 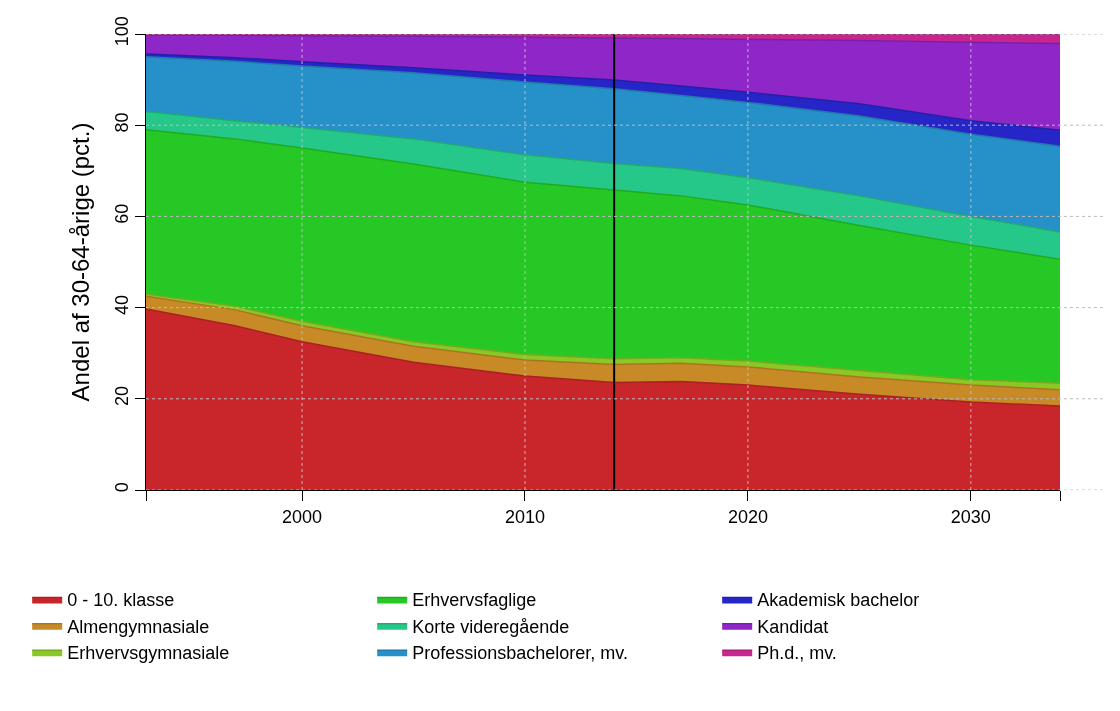 I want to click on x-tick-label: 2020, so click(x=747, y=516).